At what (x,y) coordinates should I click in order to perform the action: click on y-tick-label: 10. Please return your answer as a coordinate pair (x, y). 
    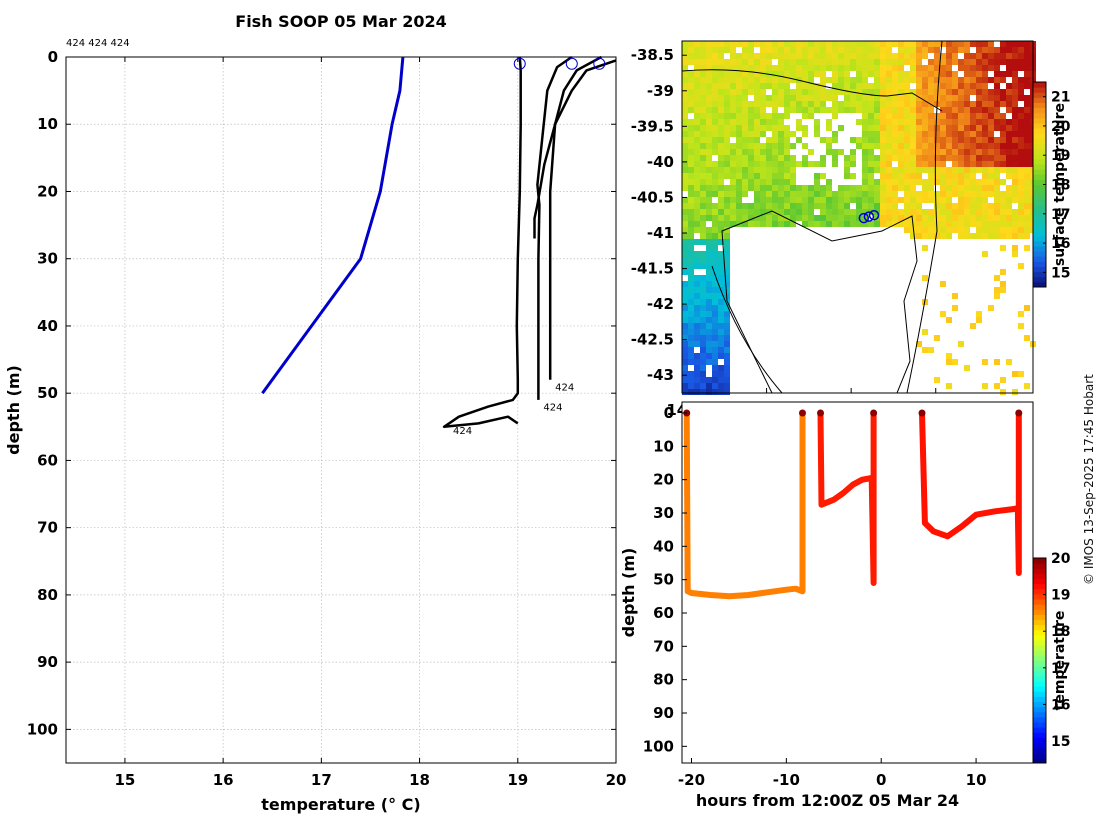
    Looking at the image, I should click on (47, 124).